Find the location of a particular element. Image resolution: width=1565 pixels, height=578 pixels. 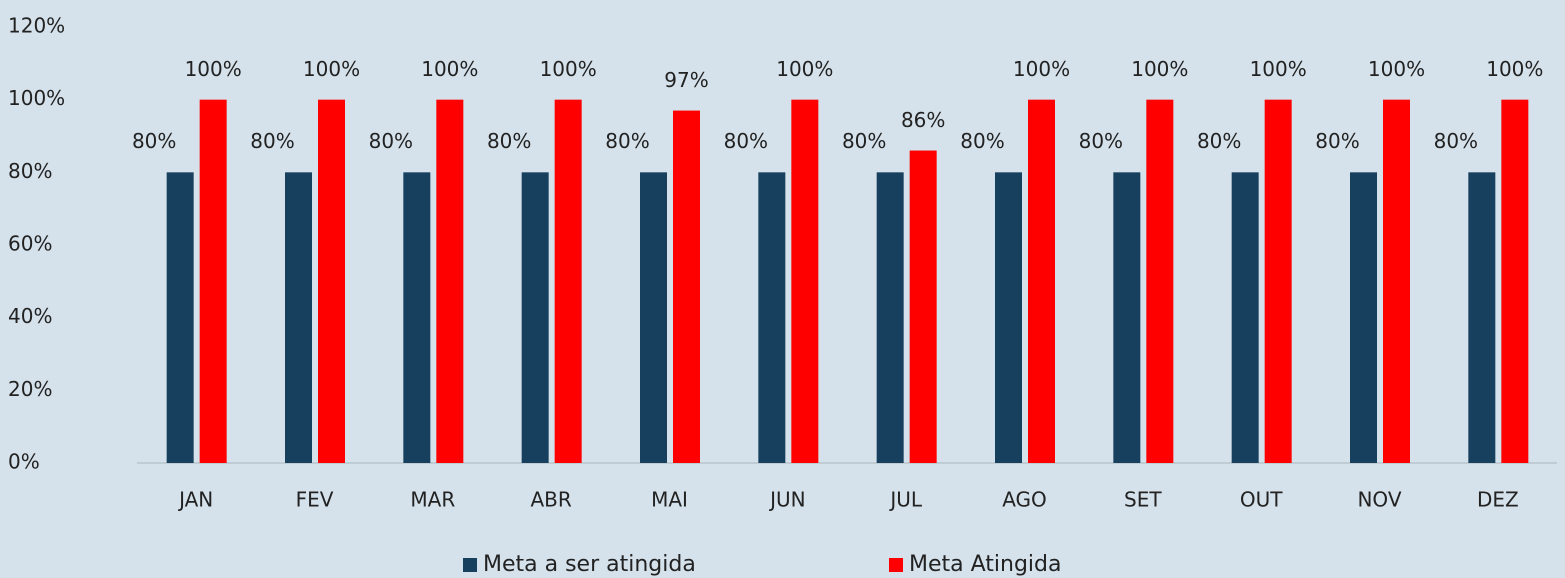

x-tick-label: DEZ is located at coordinates (1498, 500).